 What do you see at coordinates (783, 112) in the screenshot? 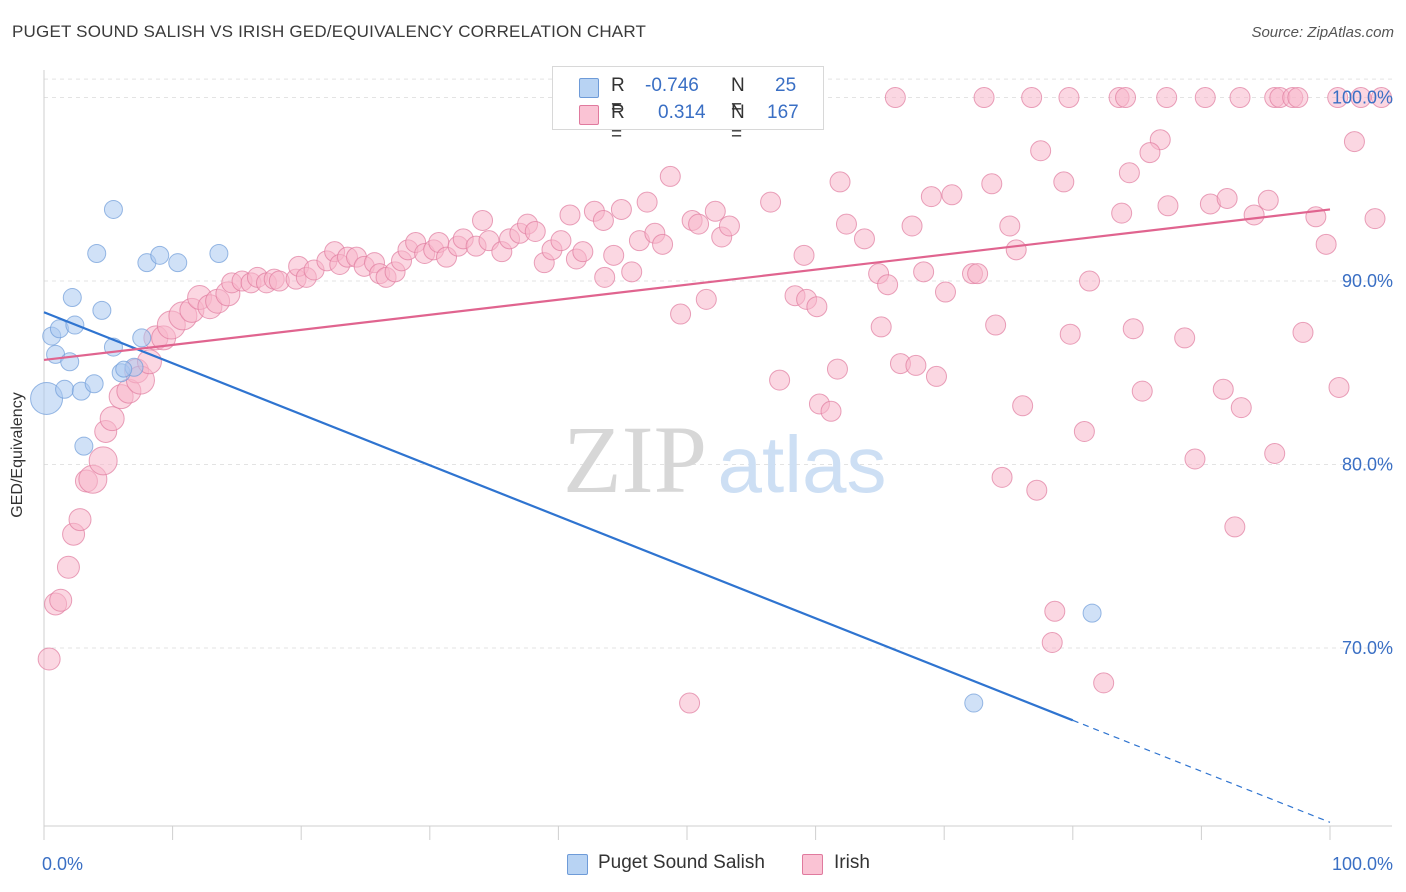
I see `legend-n-value: 167` at bounding box center [783, 112].